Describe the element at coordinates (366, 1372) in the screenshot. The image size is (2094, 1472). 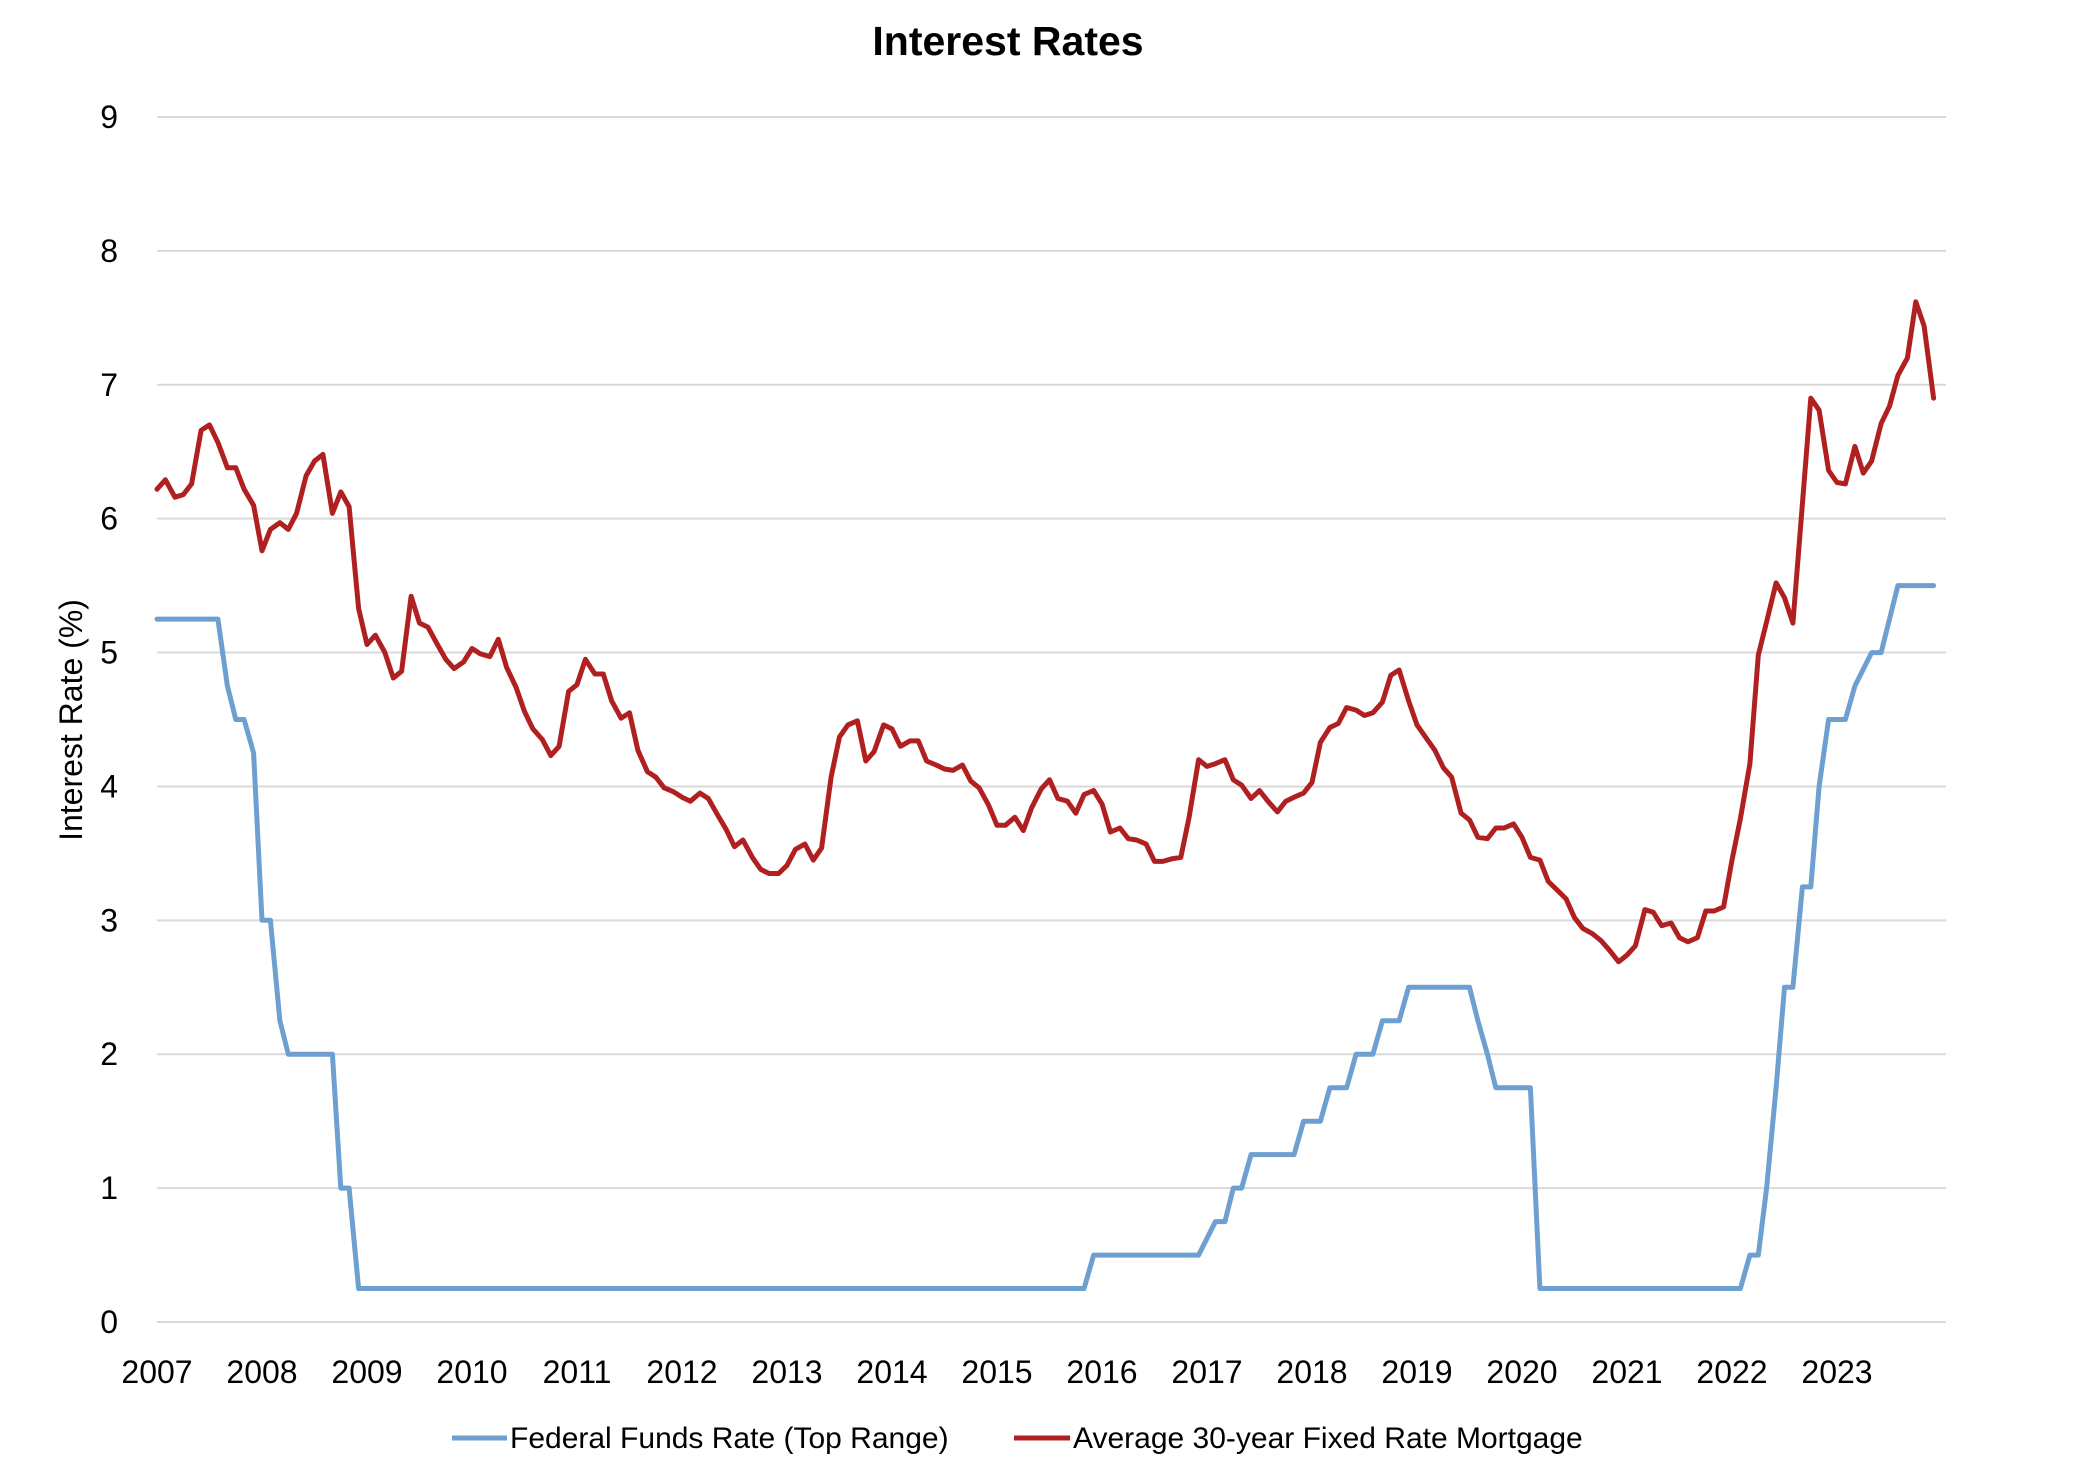
I see `x-tick-label: 2009` at that location.